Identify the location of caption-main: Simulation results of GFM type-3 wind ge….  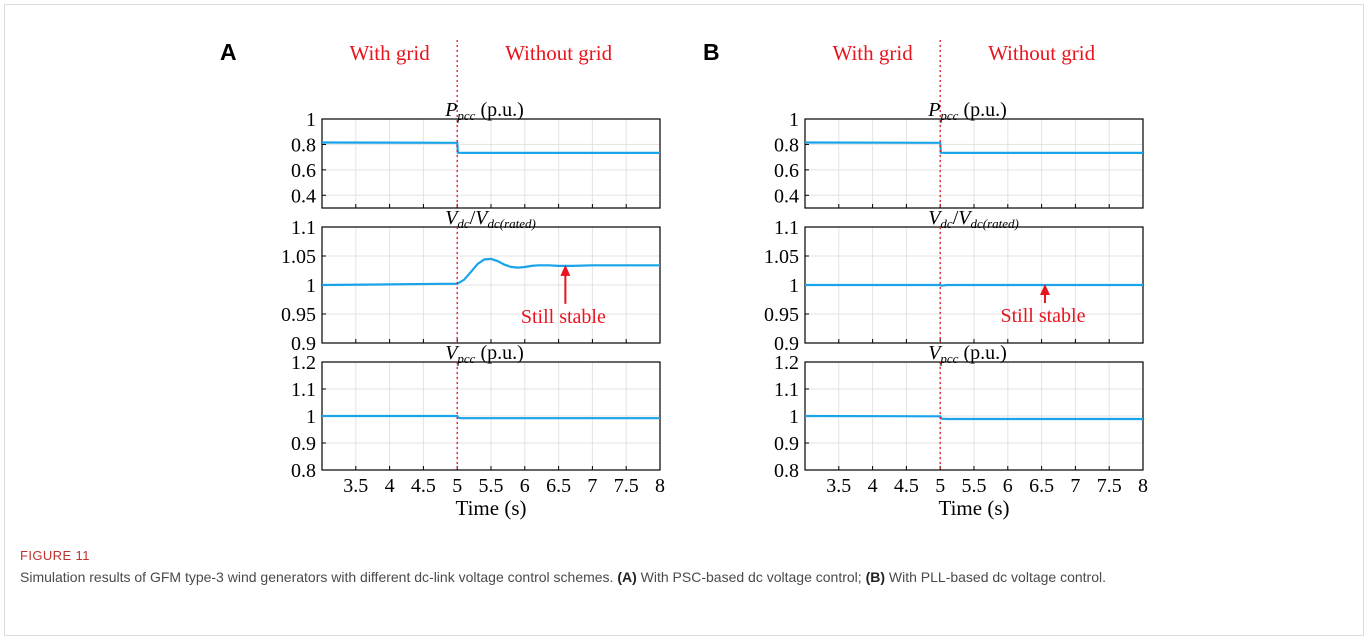
(317, 577).